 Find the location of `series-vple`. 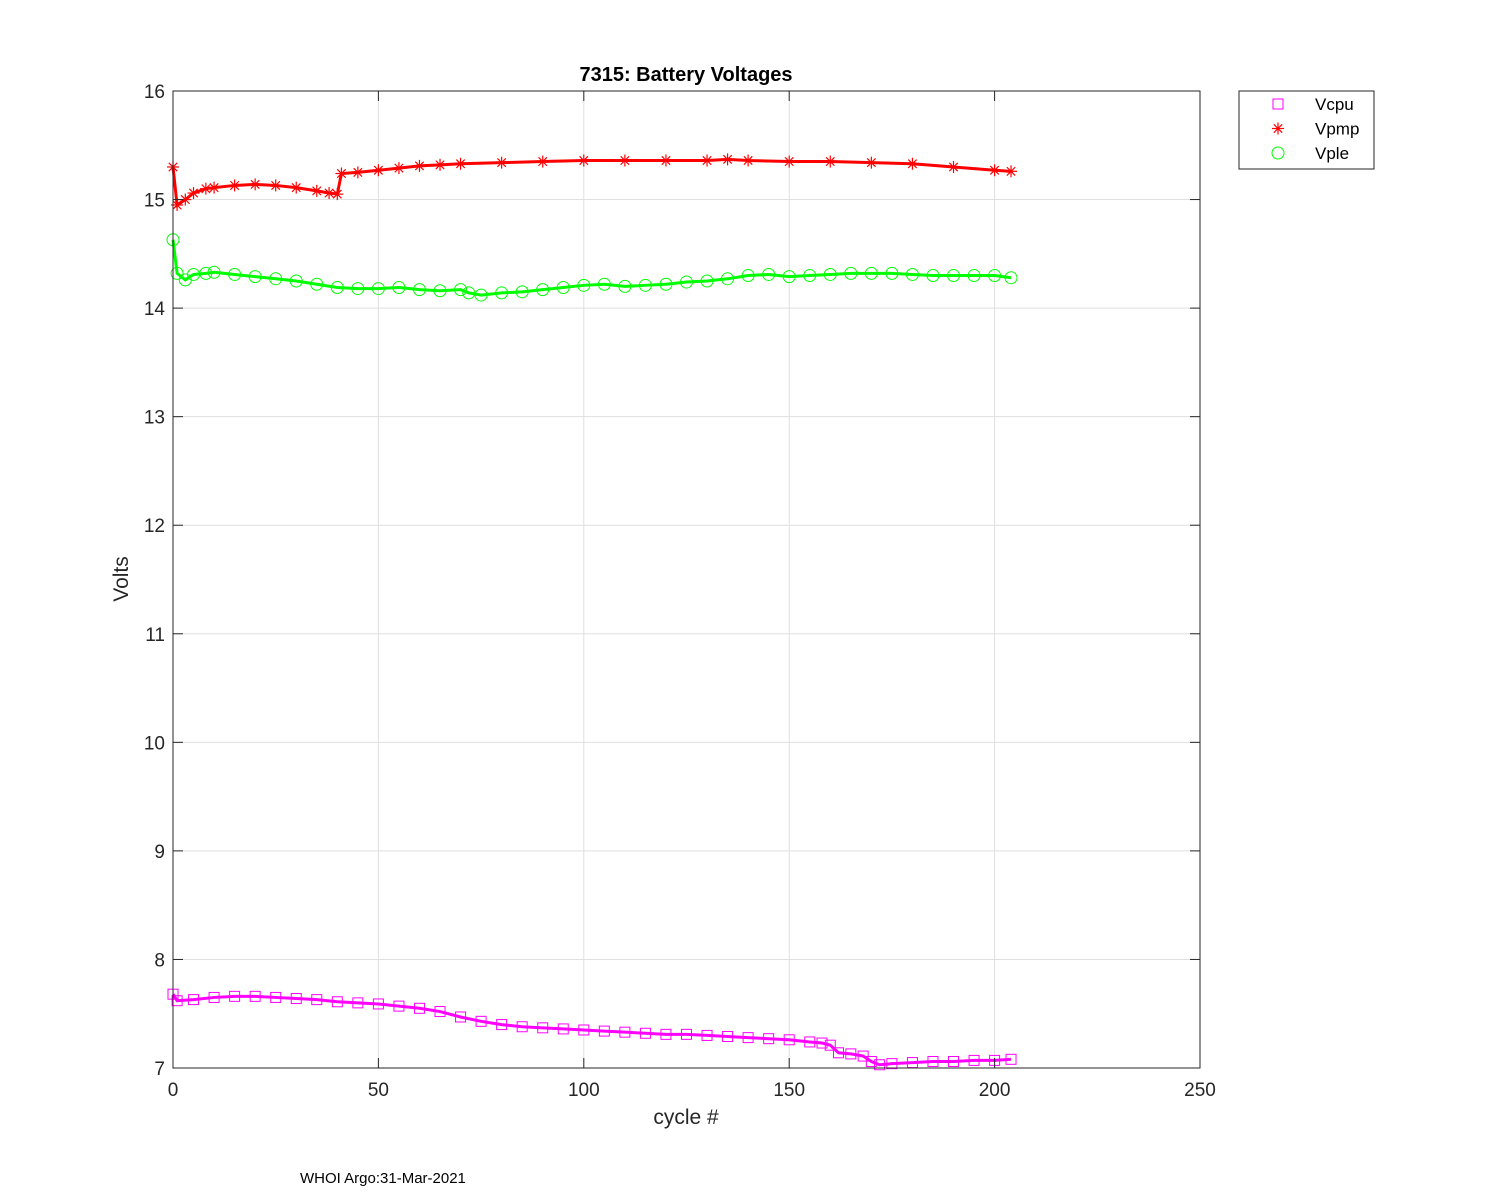

series-vple is located at coordinates (592, 267).